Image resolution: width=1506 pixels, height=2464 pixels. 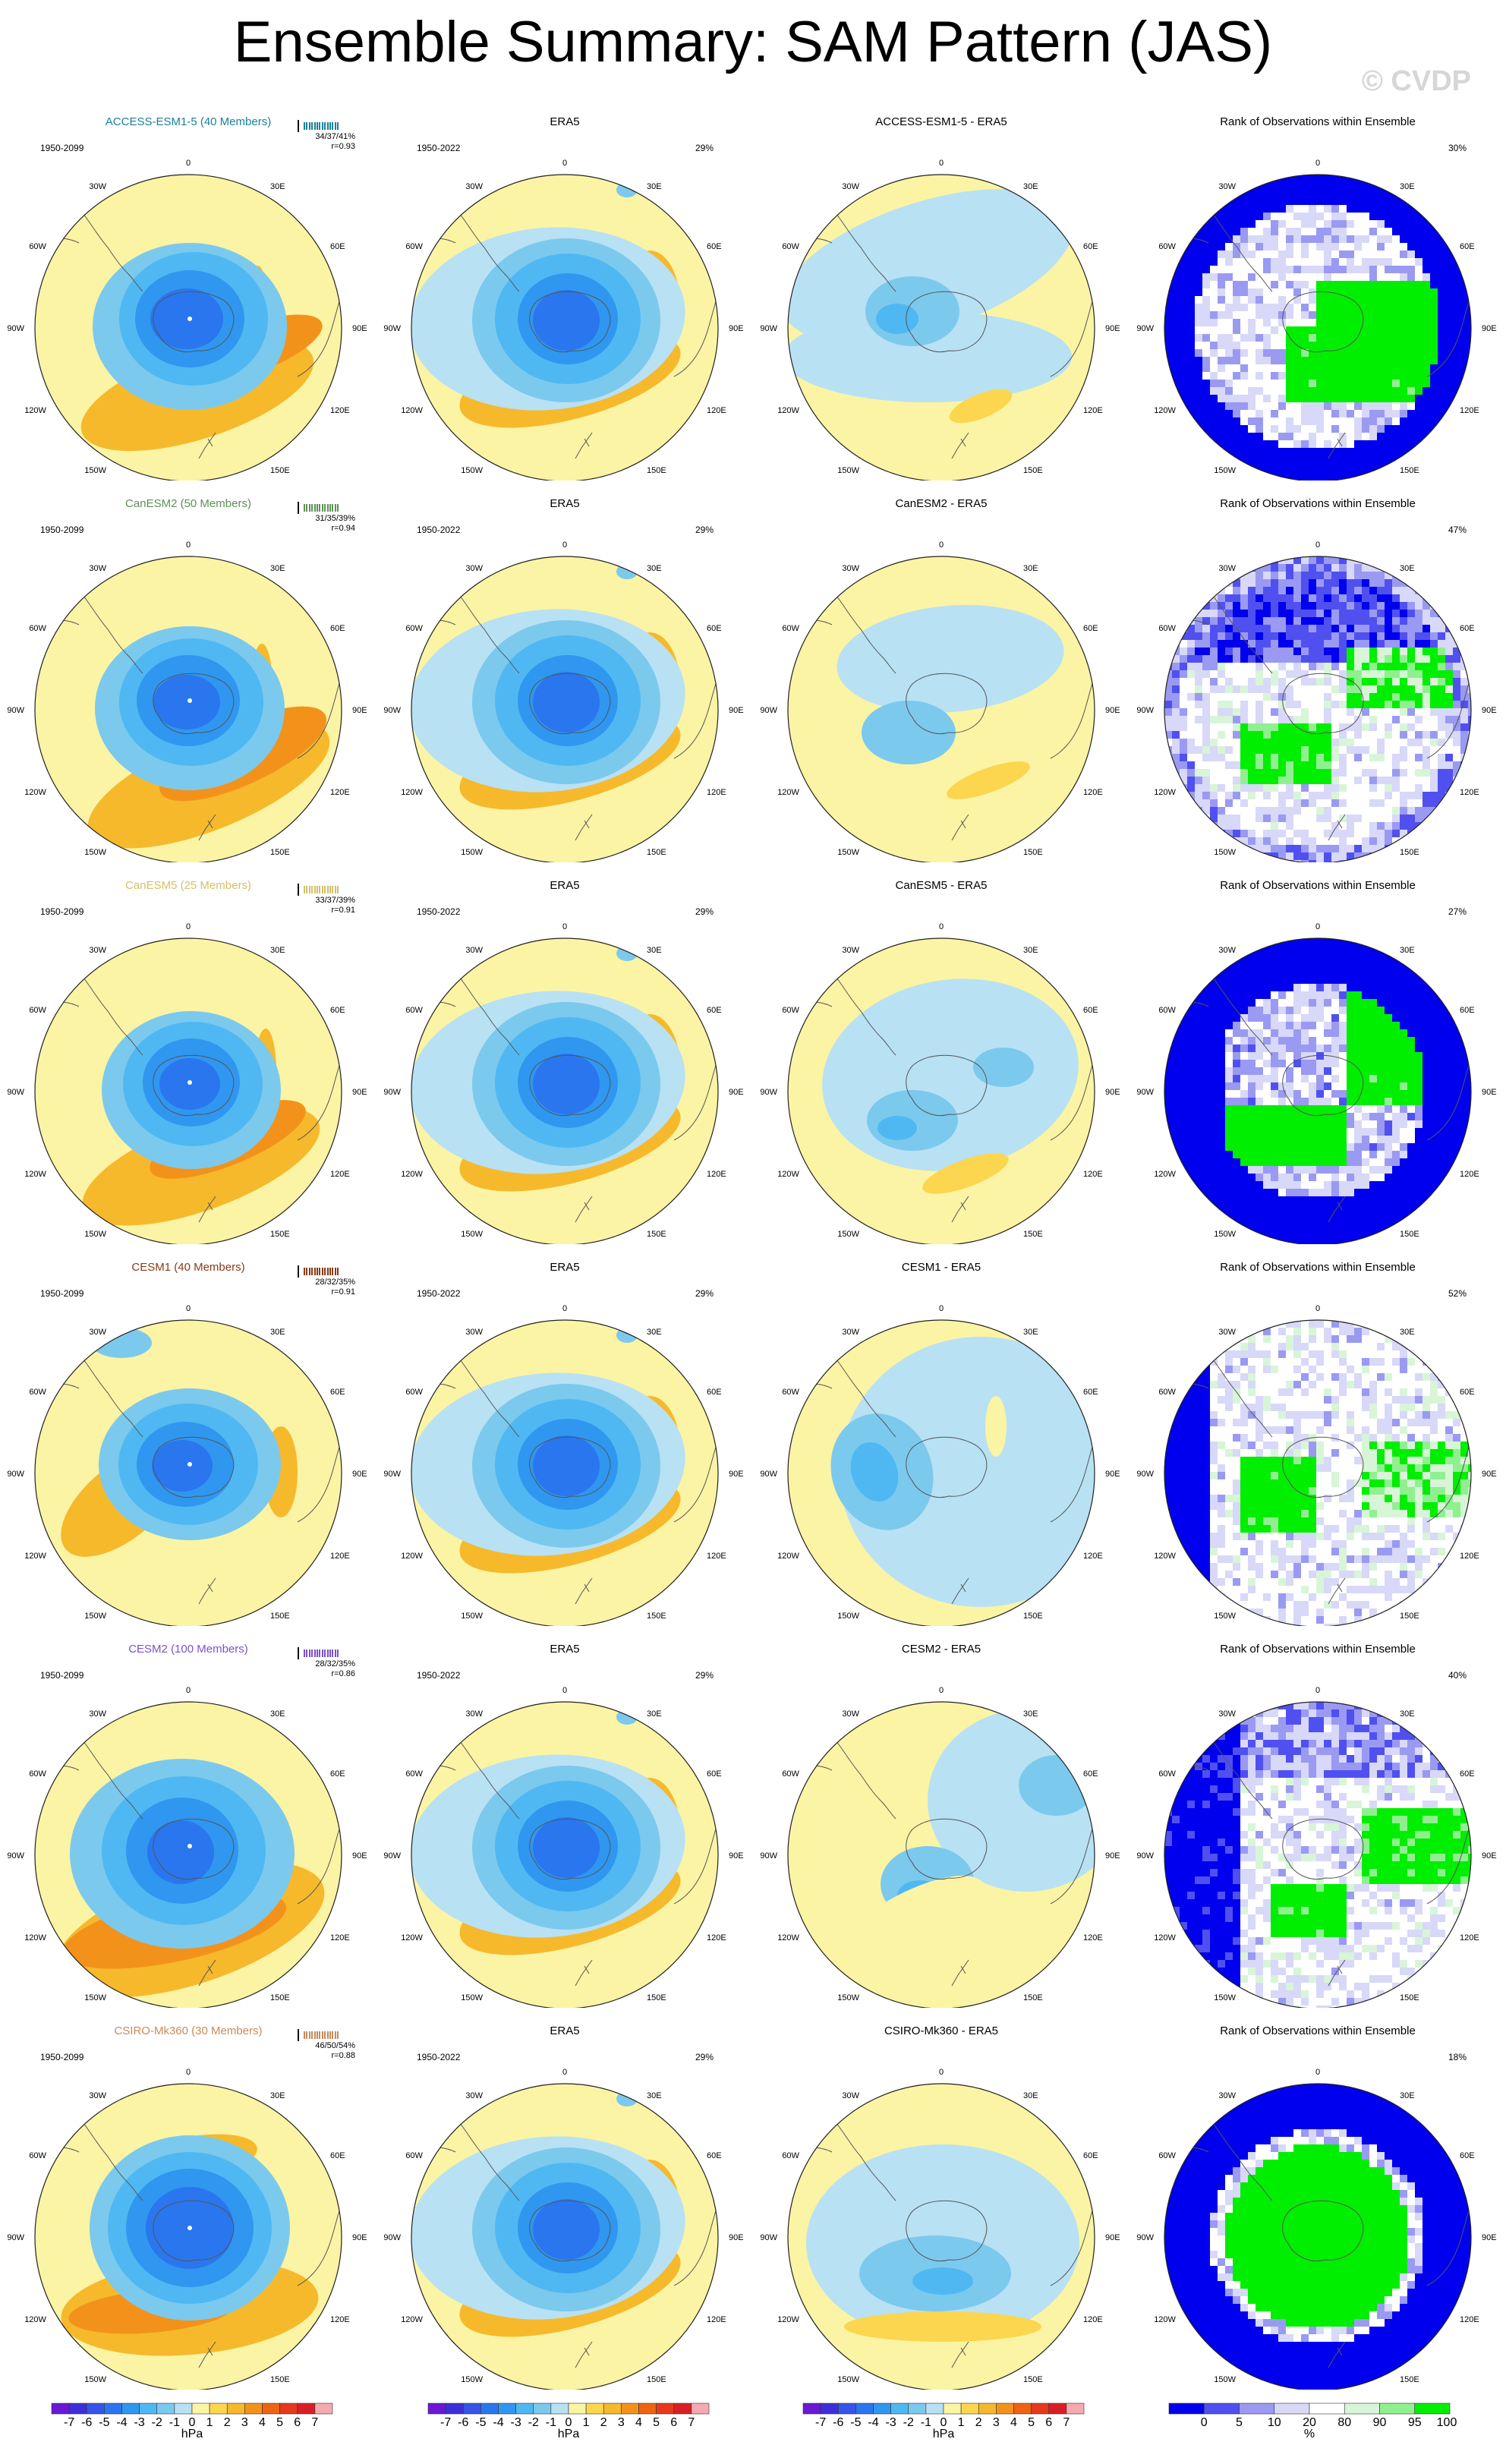 I want to click on map-lon-label: 60W, so click(x=37, y=628).